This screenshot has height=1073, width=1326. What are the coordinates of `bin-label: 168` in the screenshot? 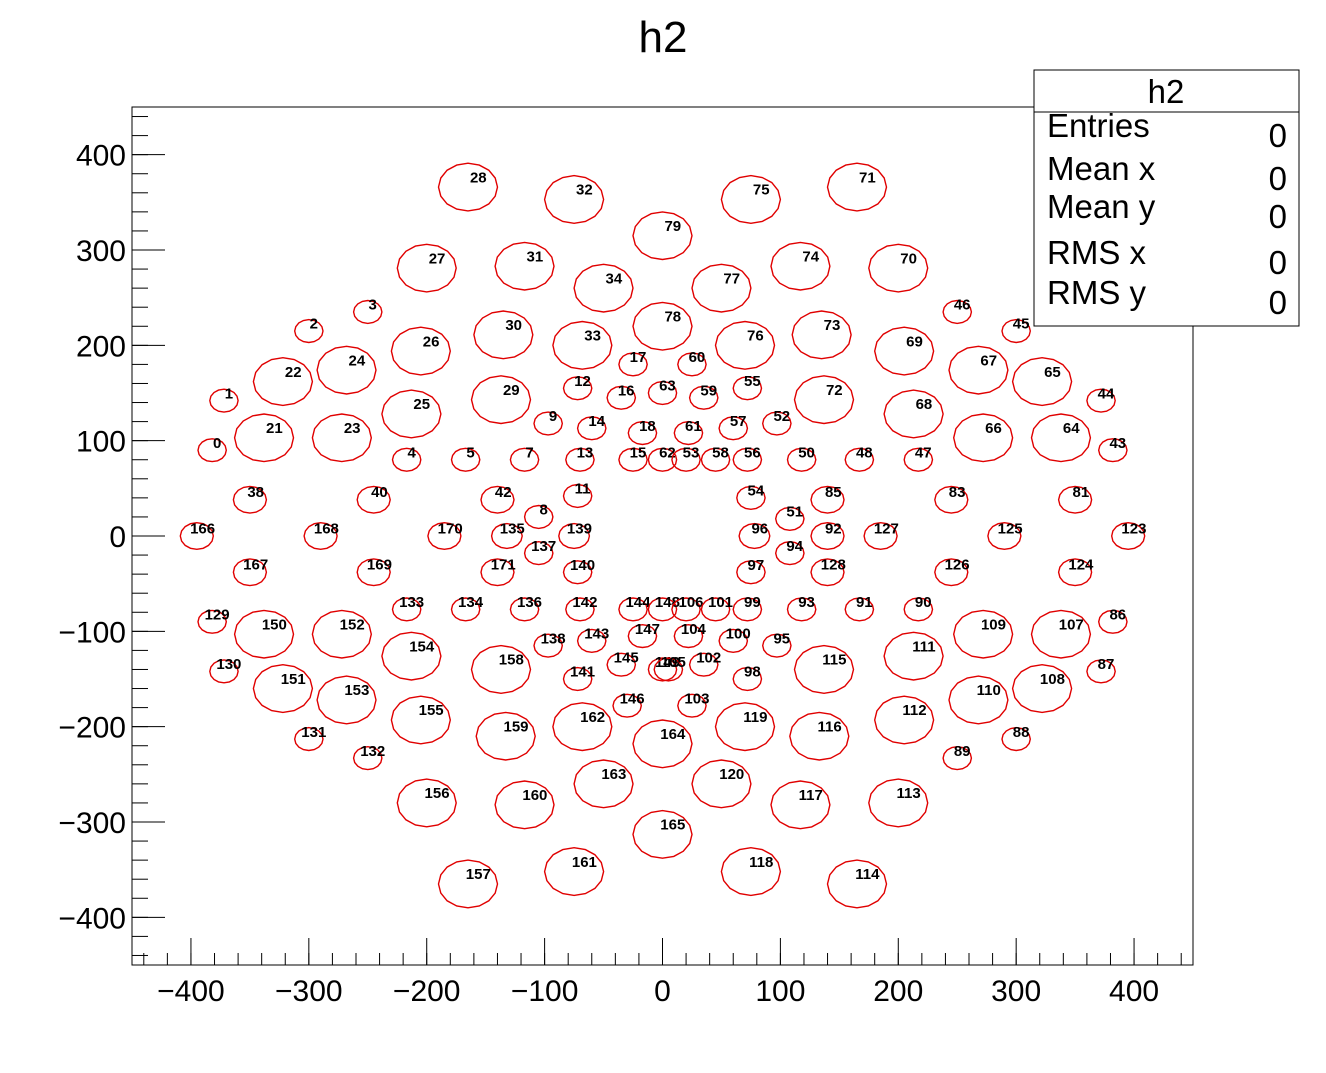 It's located at (326, 528).